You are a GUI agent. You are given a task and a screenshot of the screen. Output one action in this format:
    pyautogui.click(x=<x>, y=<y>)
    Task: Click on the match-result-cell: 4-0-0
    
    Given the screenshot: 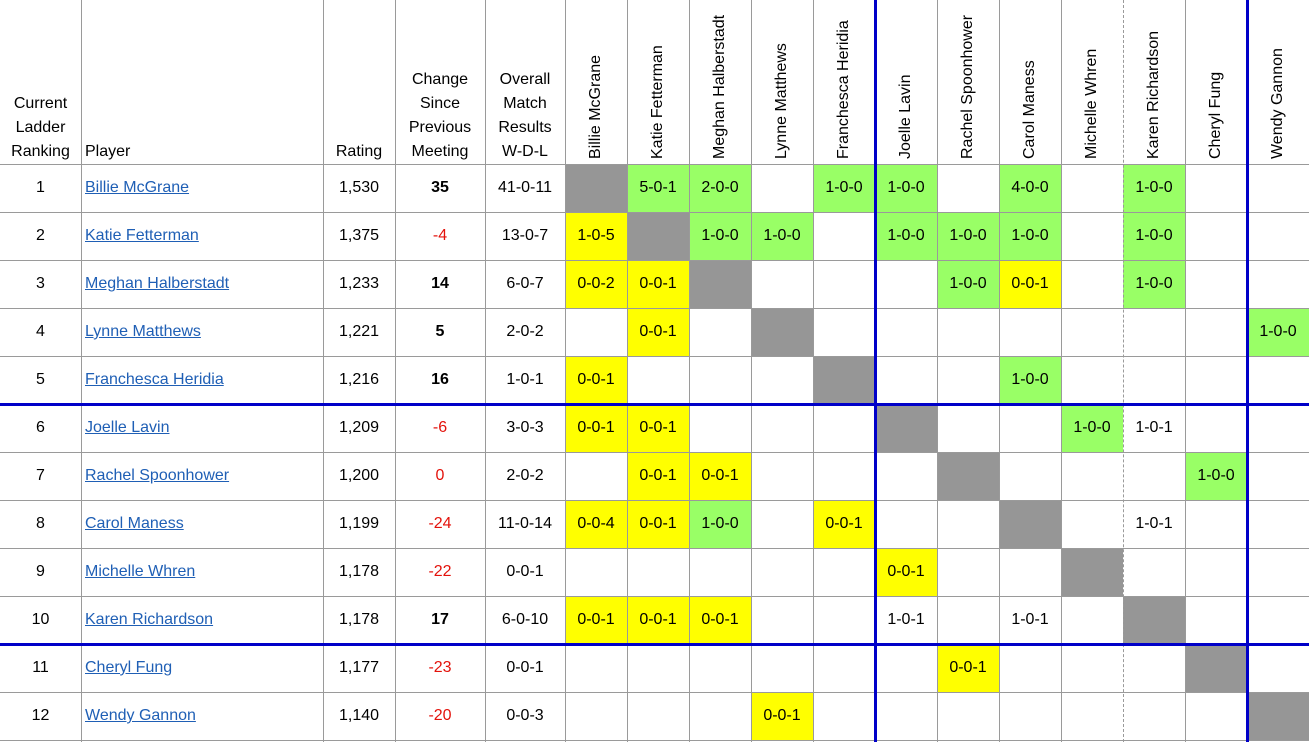 What is the action you would take?
    pyautogui.click(x=1030, y=188)
    